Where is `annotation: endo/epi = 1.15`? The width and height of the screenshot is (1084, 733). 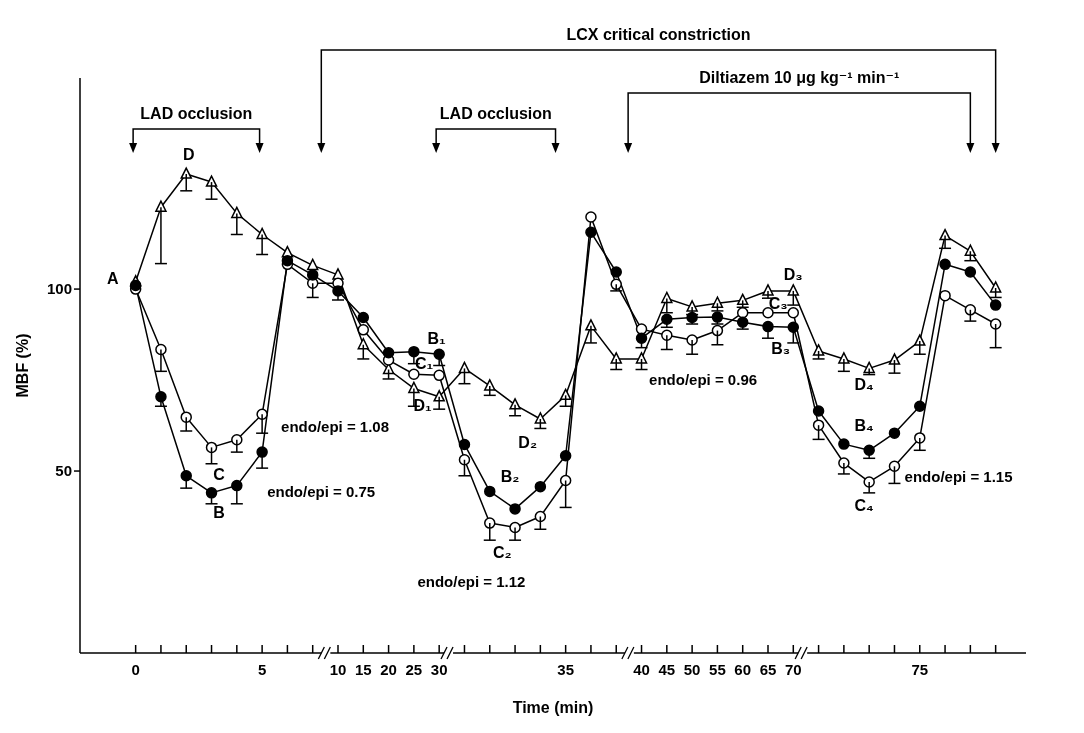
annotation: endo/epi = 1.15 is located at coordinates (958, 476).